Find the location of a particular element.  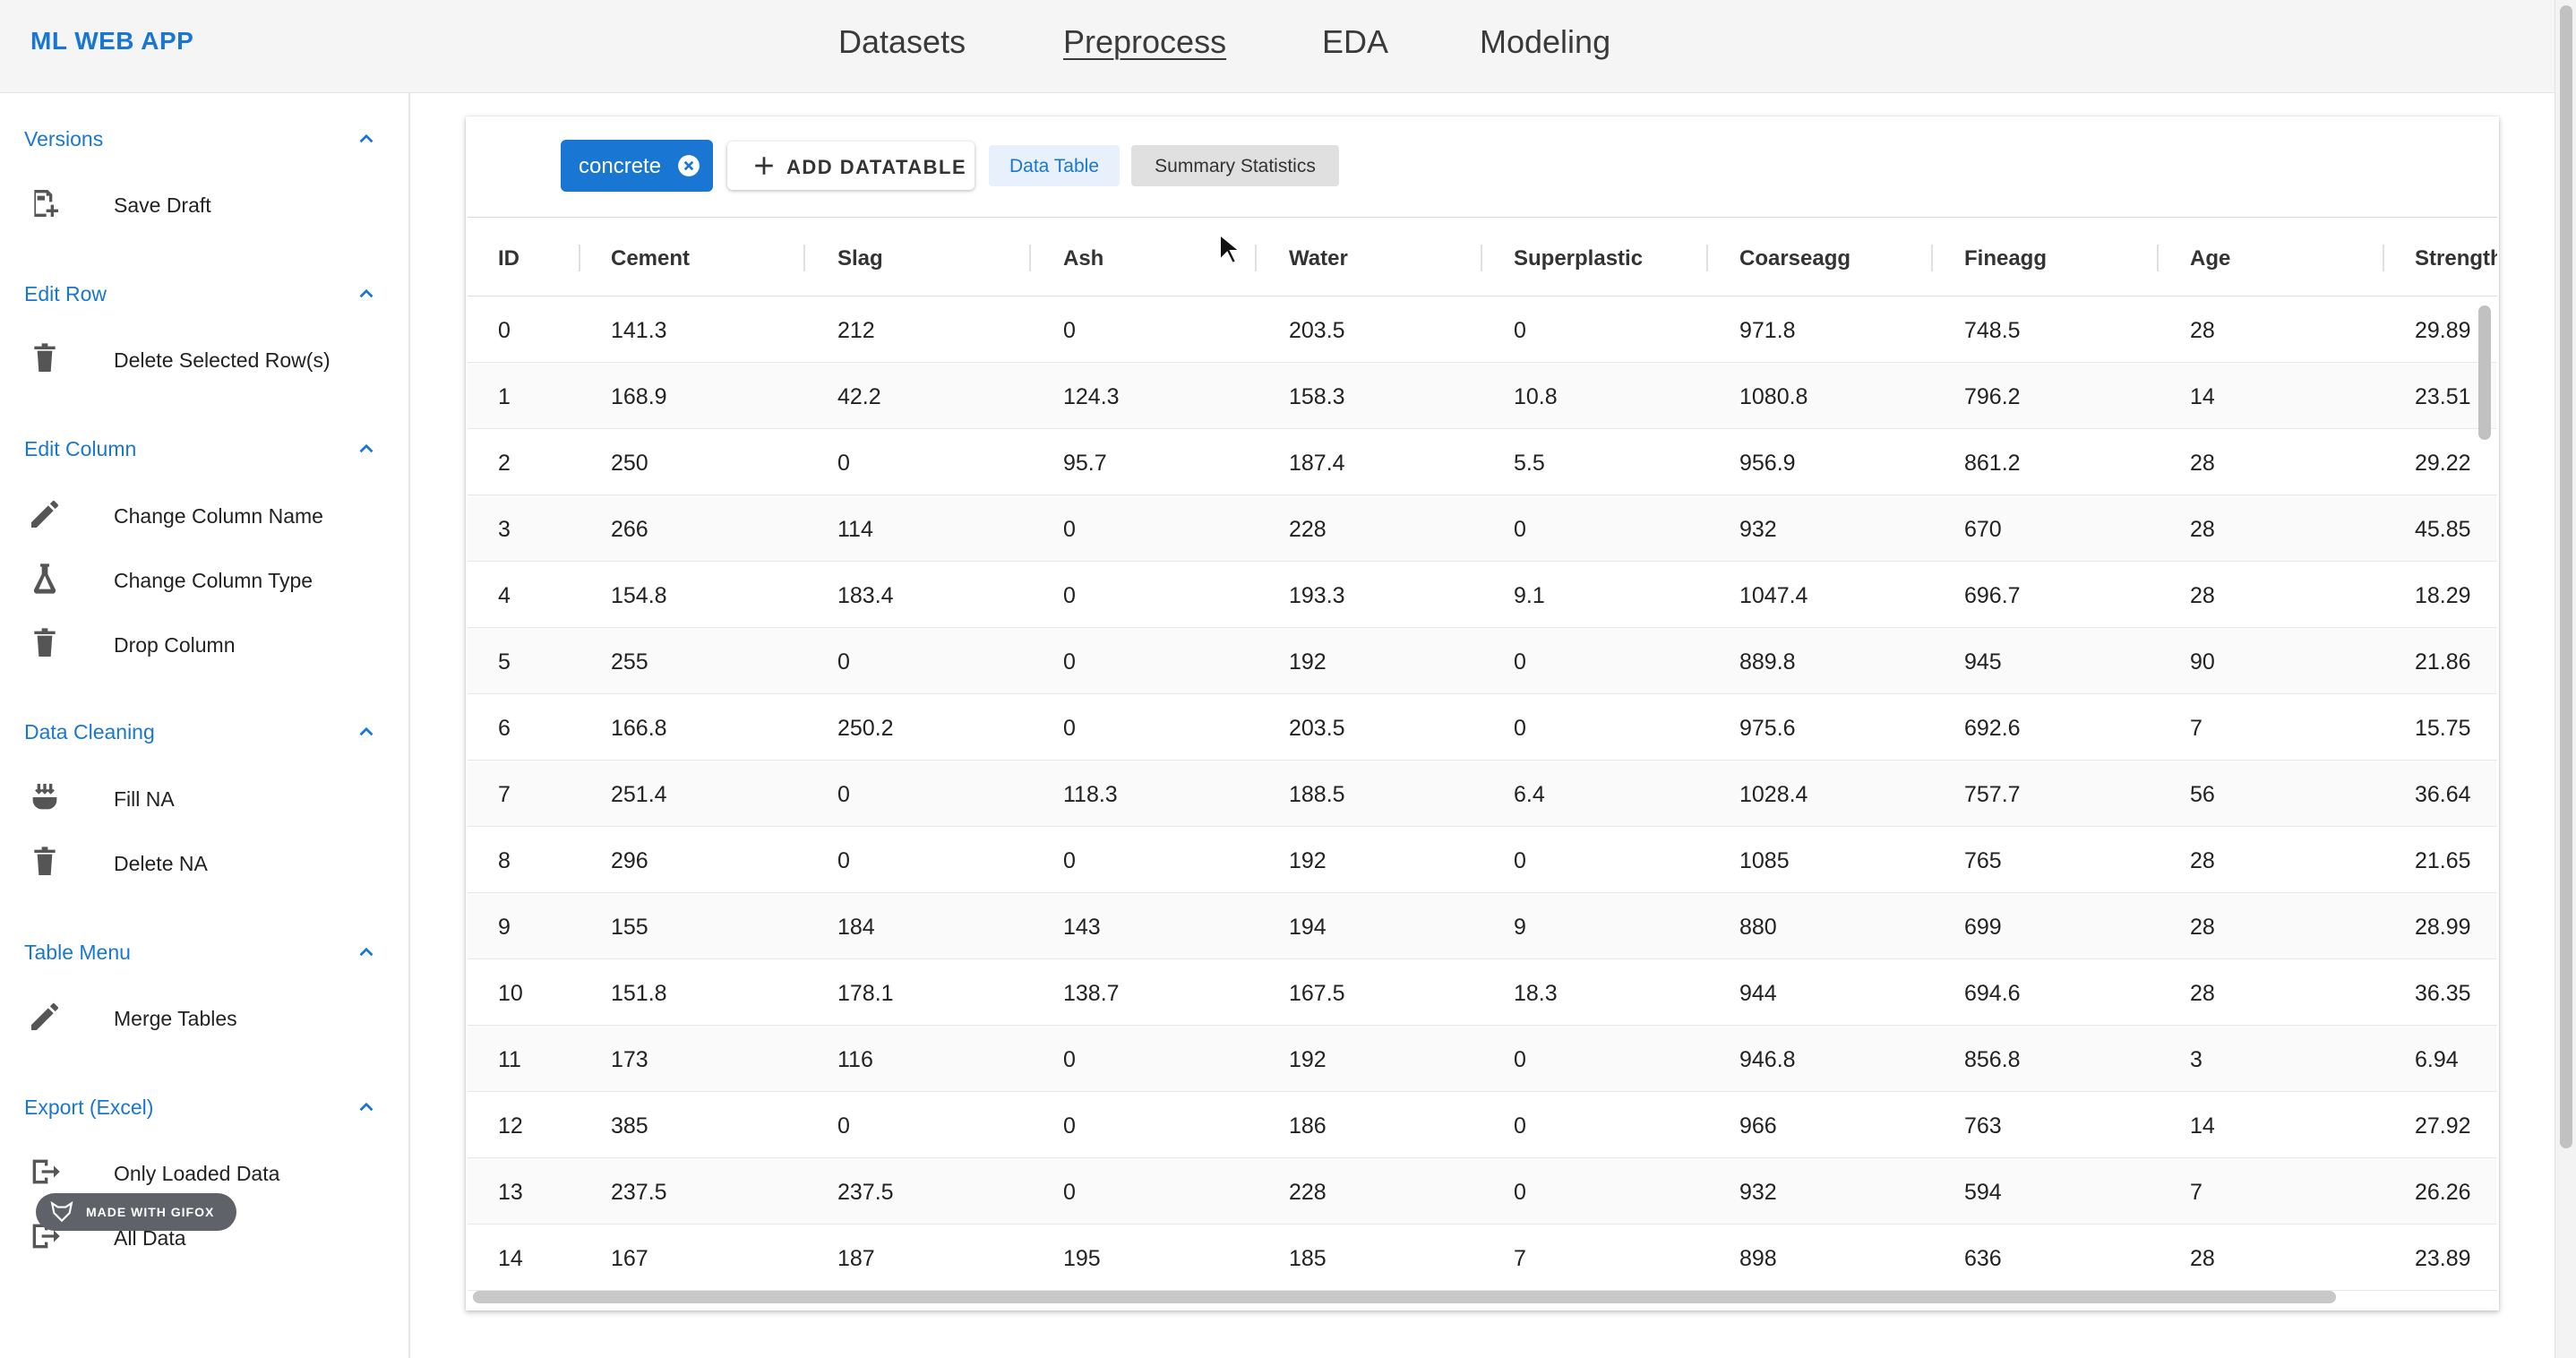

table-cell: 13 is located at coordinates (510, 1193).